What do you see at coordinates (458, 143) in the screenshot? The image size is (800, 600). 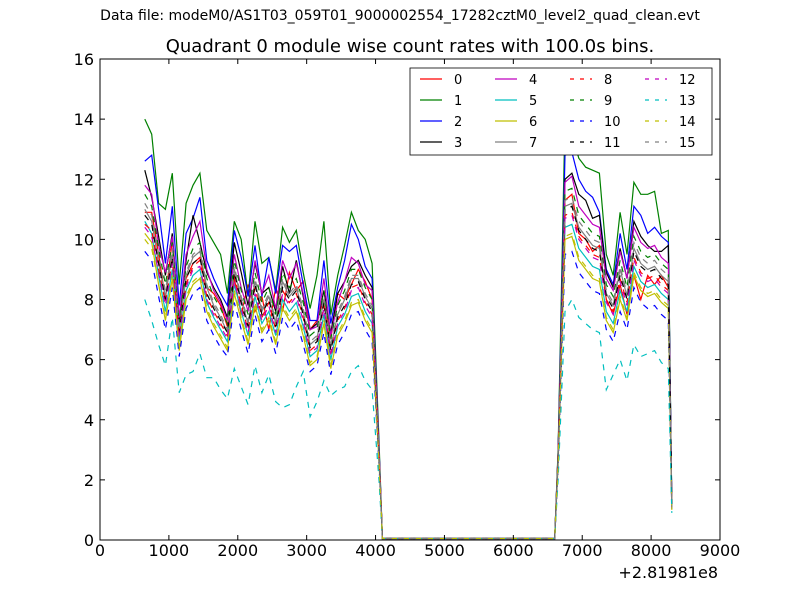 I see `legend-label-3: 3` at bounding box center [458, 143].